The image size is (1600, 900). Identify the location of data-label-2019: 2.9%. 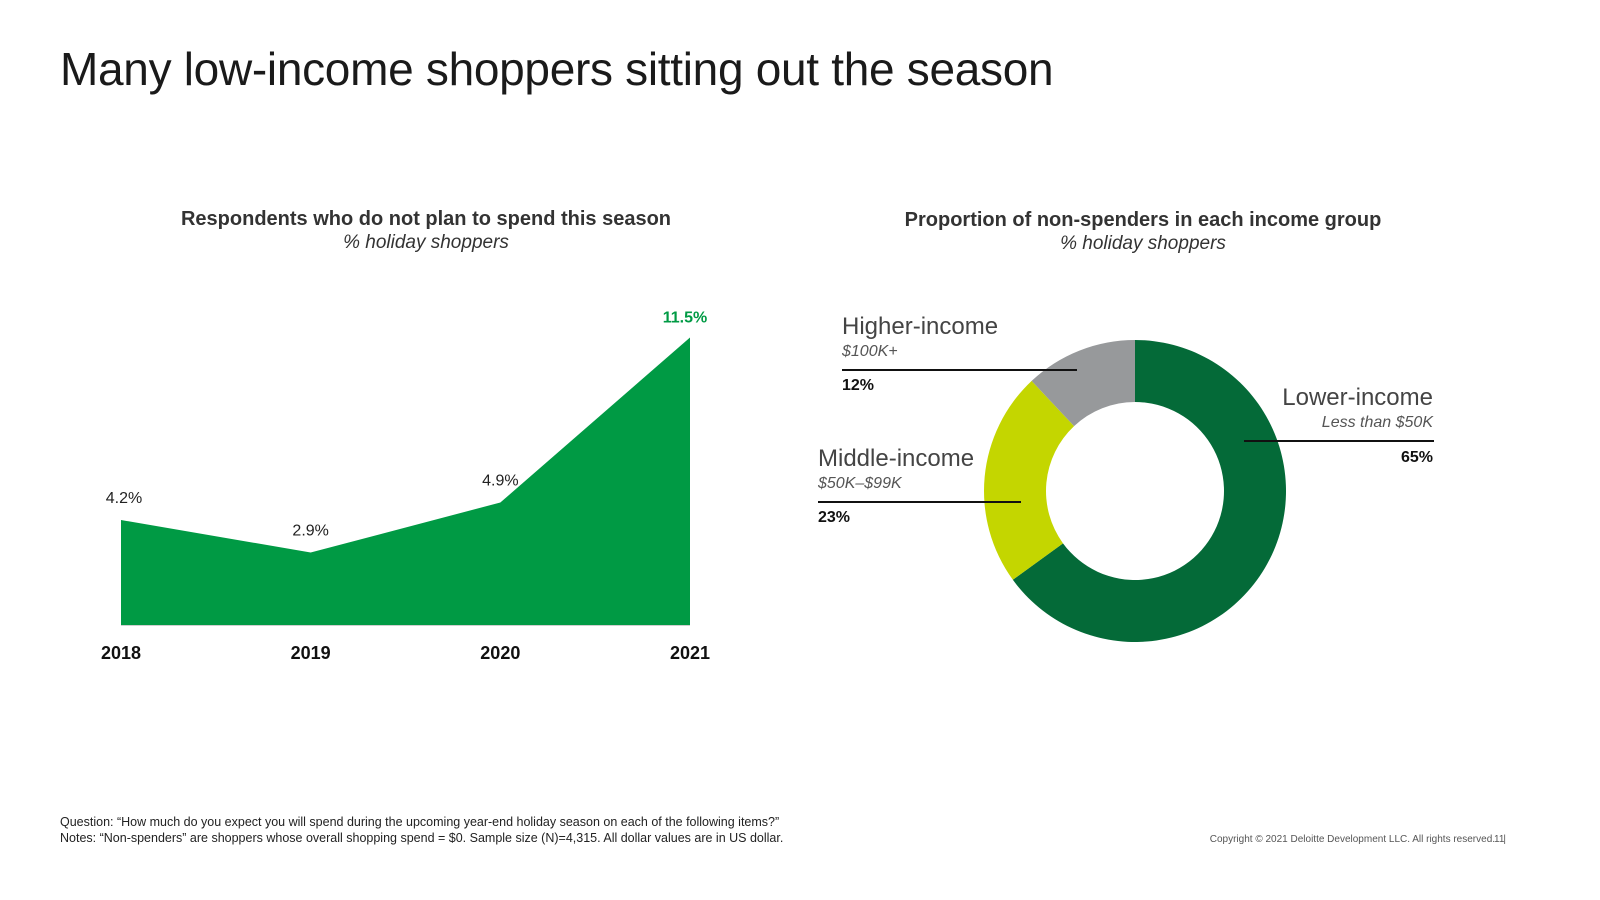
(310, 531).